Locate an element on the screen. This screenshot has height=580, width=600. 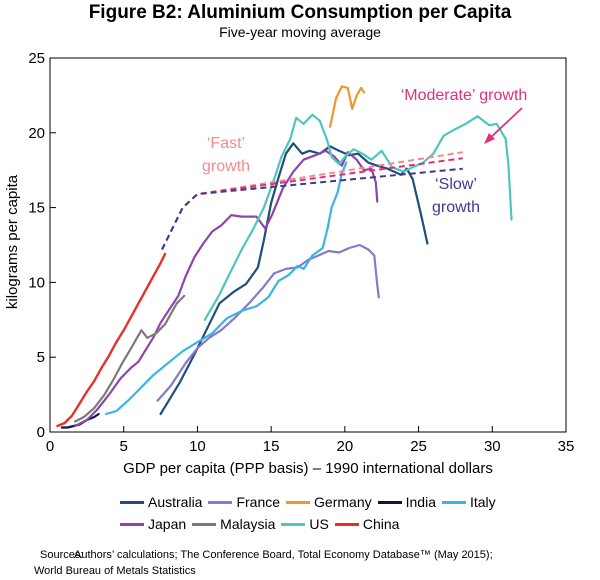
legend-label: India is located at coordinates (420, 502).